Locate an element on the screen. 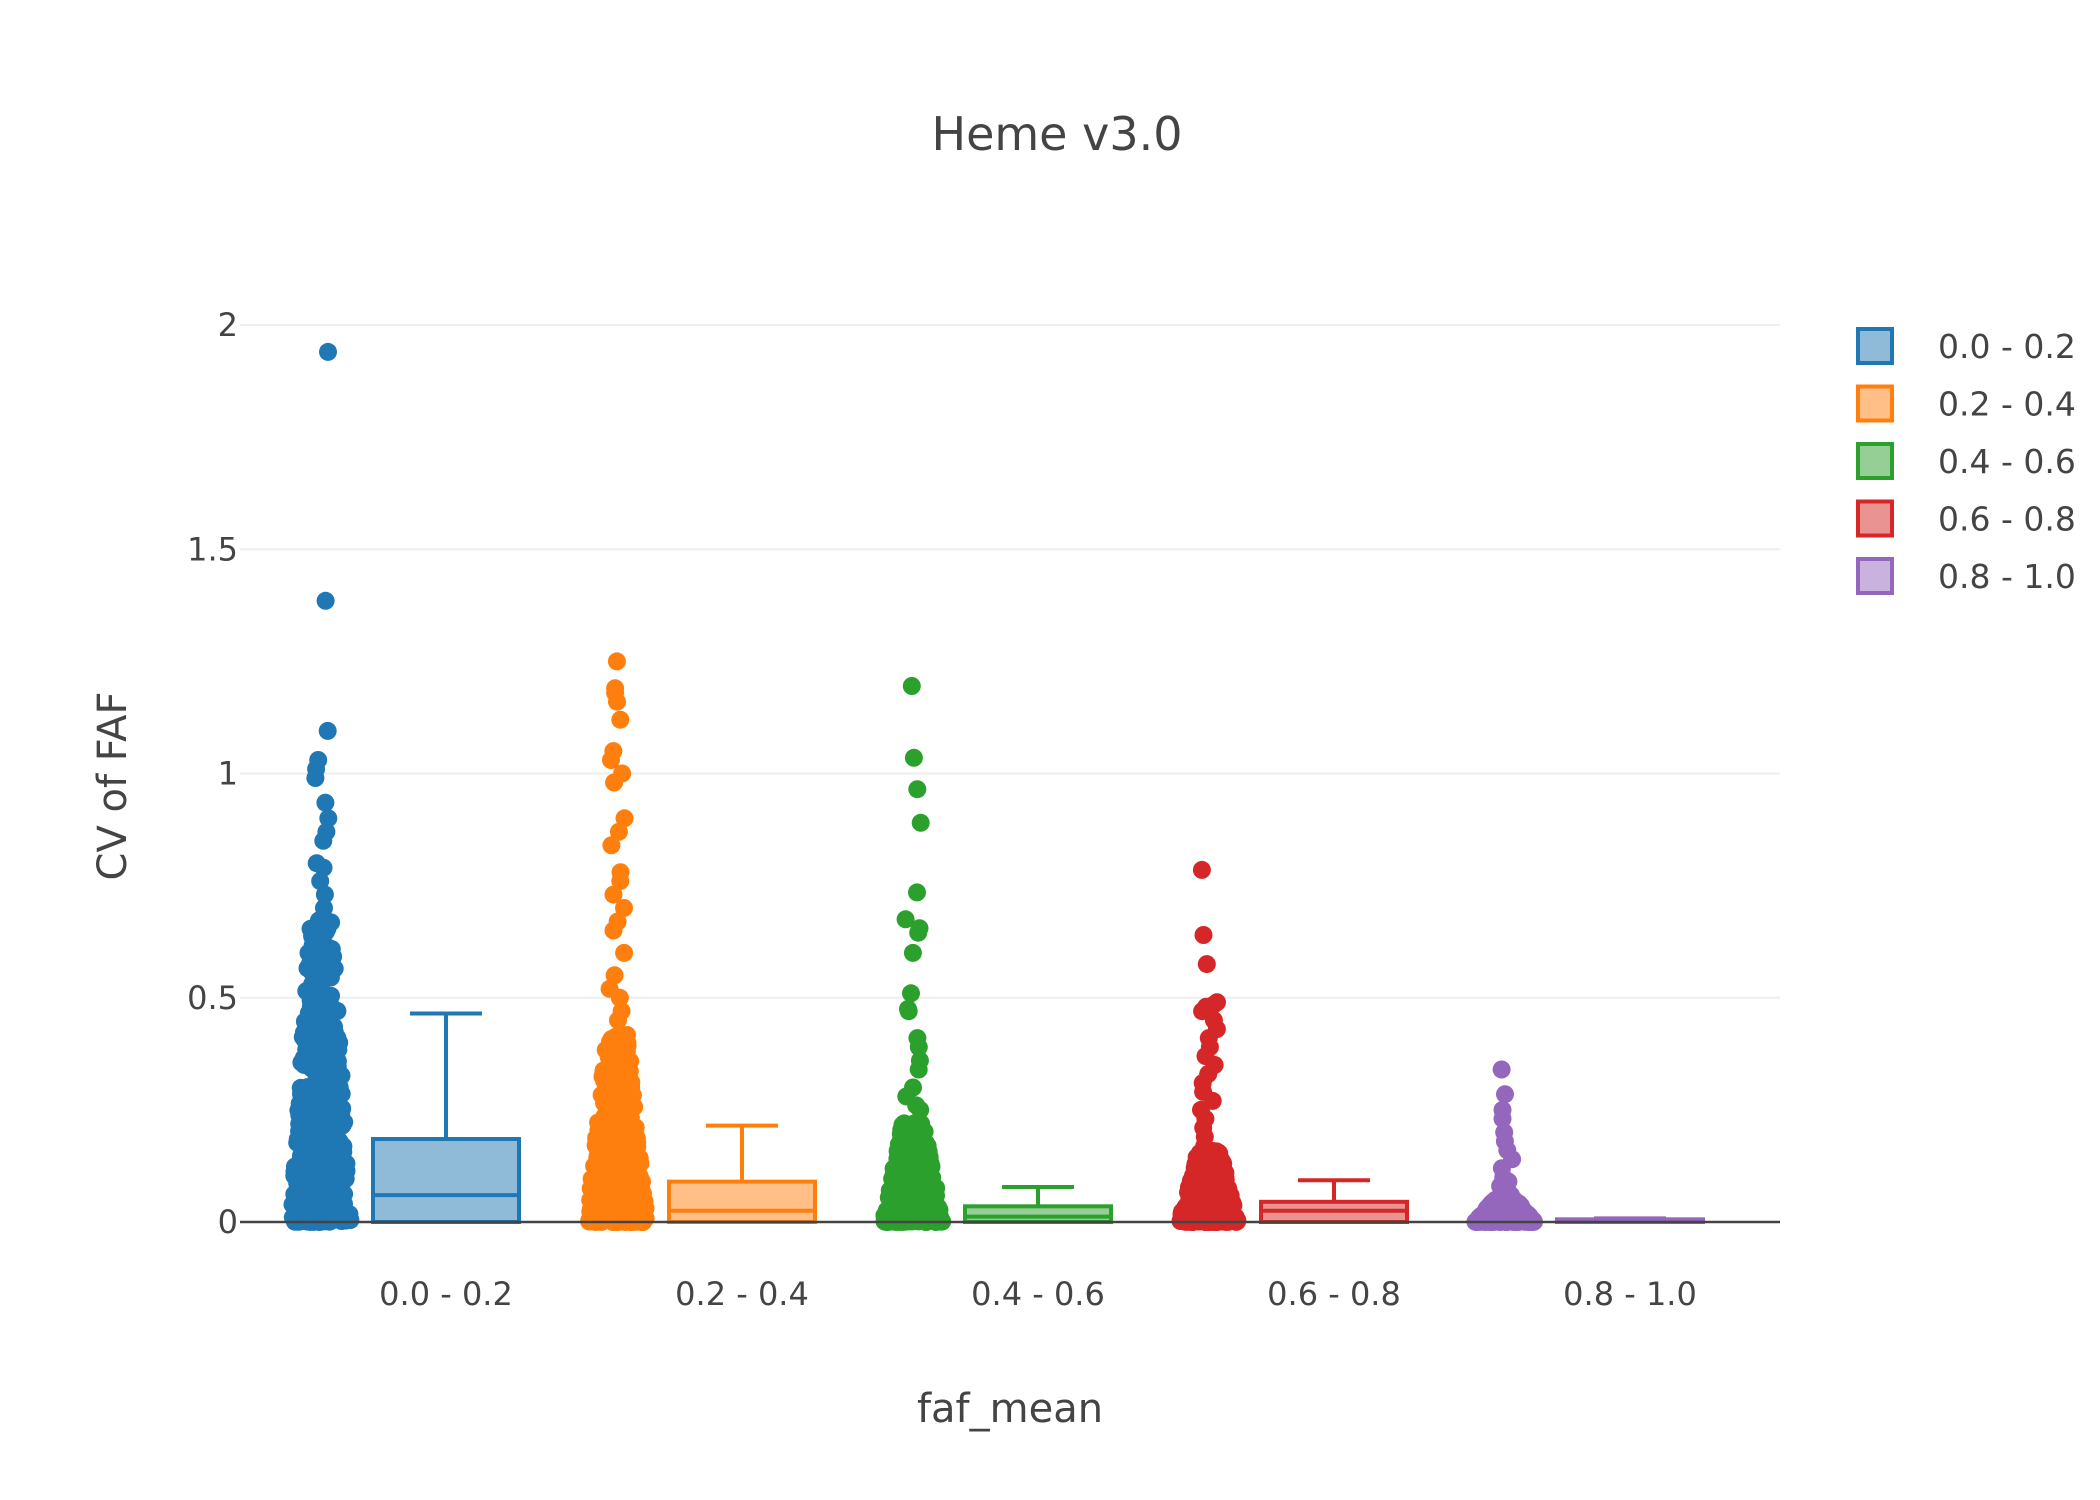 Image resolution: width=2100 pixels, height=1500 pixels. legend-label: 0.2 - 0.4 is located at coordinates (2007, 404).